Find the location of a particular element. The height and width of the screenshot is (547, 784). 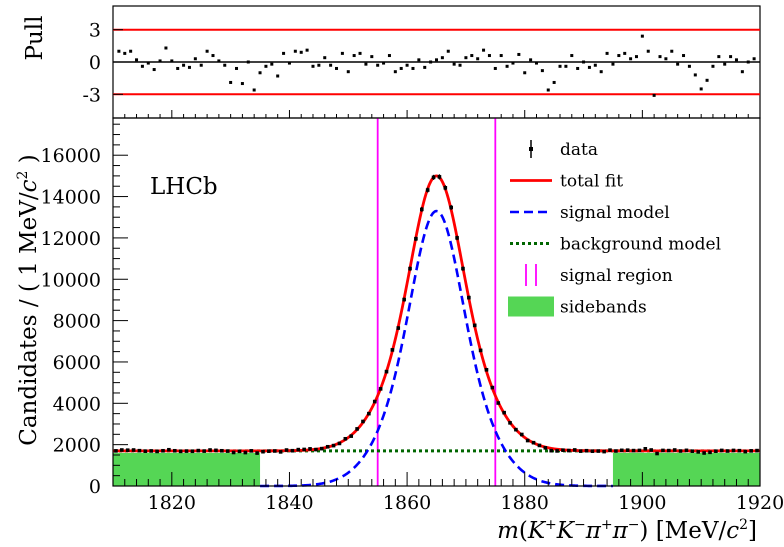

legend-label: signal region is located at coordinates (616, 276).